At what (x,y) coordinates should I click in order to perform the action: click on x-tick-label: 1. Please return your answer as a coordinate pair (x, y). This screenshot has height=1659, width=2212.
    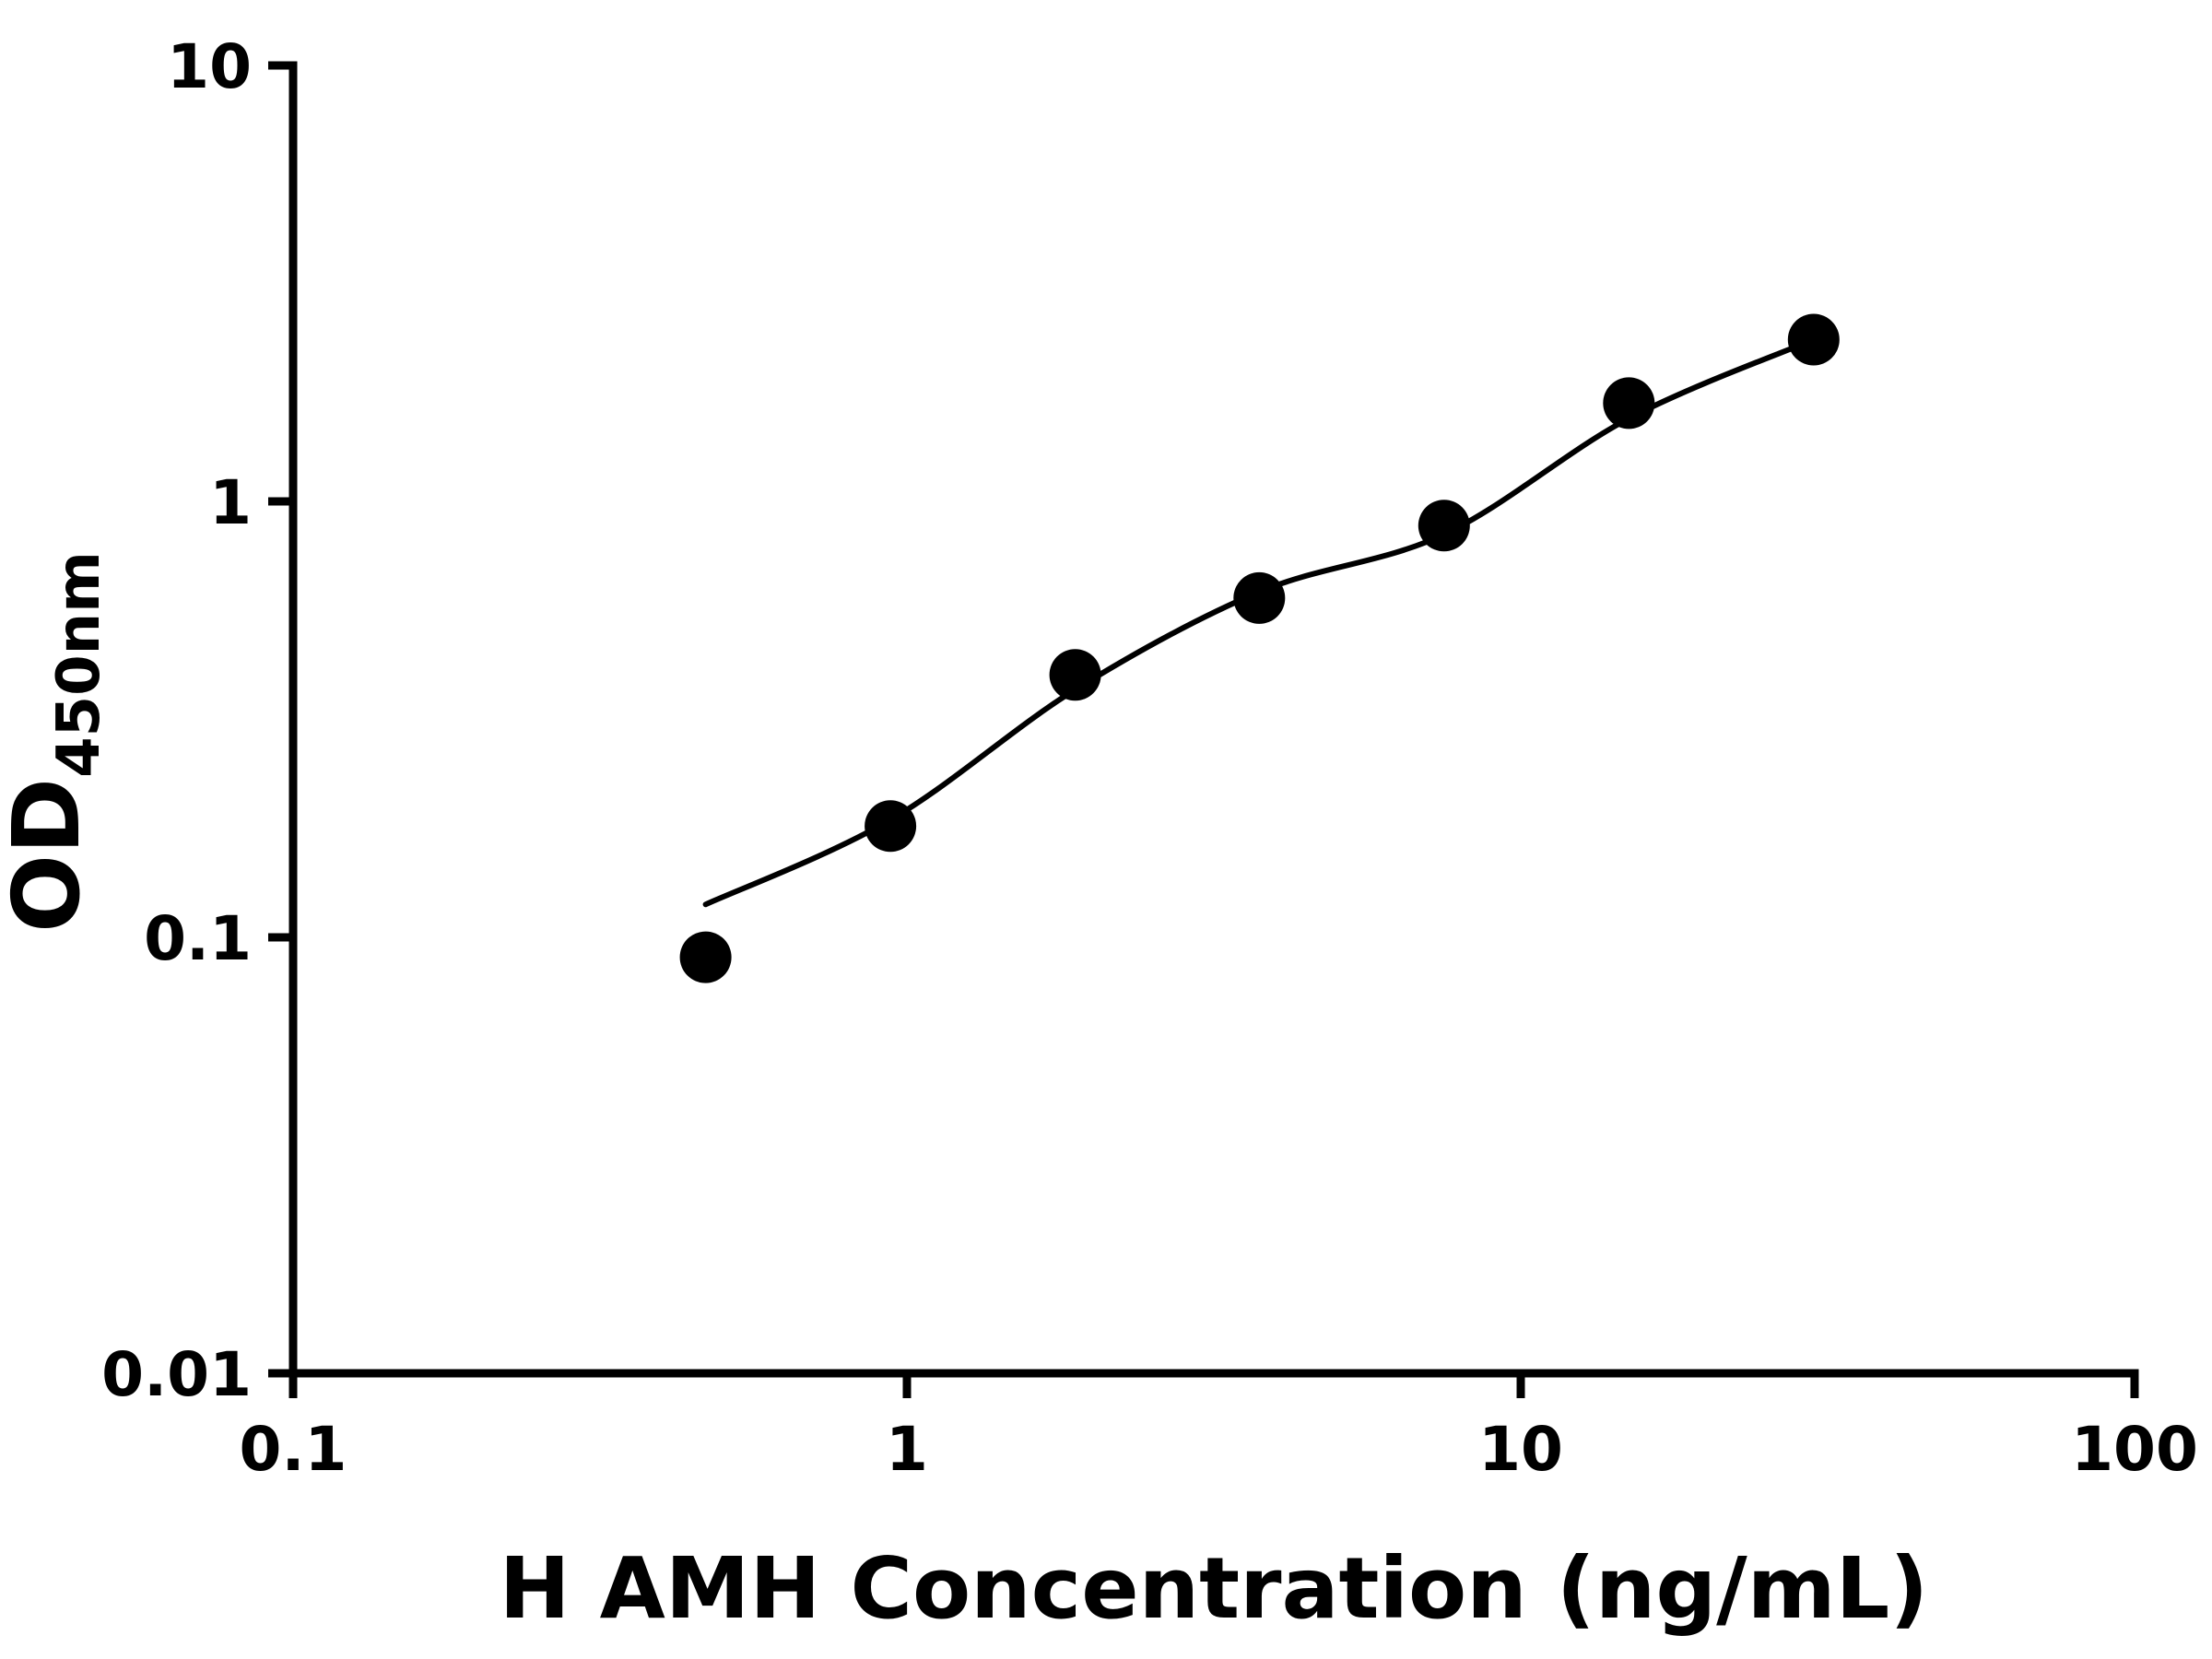
    Looking at the image, I should click on (907, 1449).